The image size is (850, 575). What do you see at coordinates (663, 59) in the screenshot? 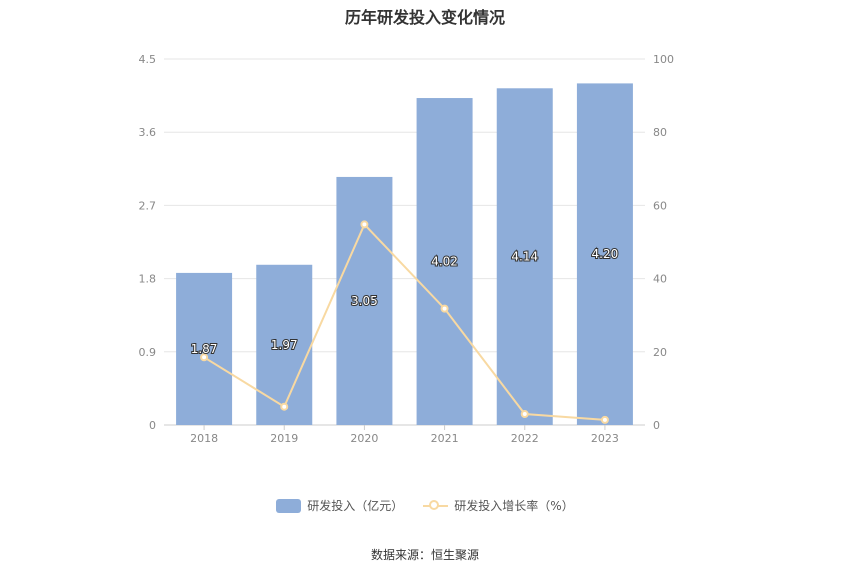
I see `y-right-tick-label: 100` at bounding box center [663, 59].